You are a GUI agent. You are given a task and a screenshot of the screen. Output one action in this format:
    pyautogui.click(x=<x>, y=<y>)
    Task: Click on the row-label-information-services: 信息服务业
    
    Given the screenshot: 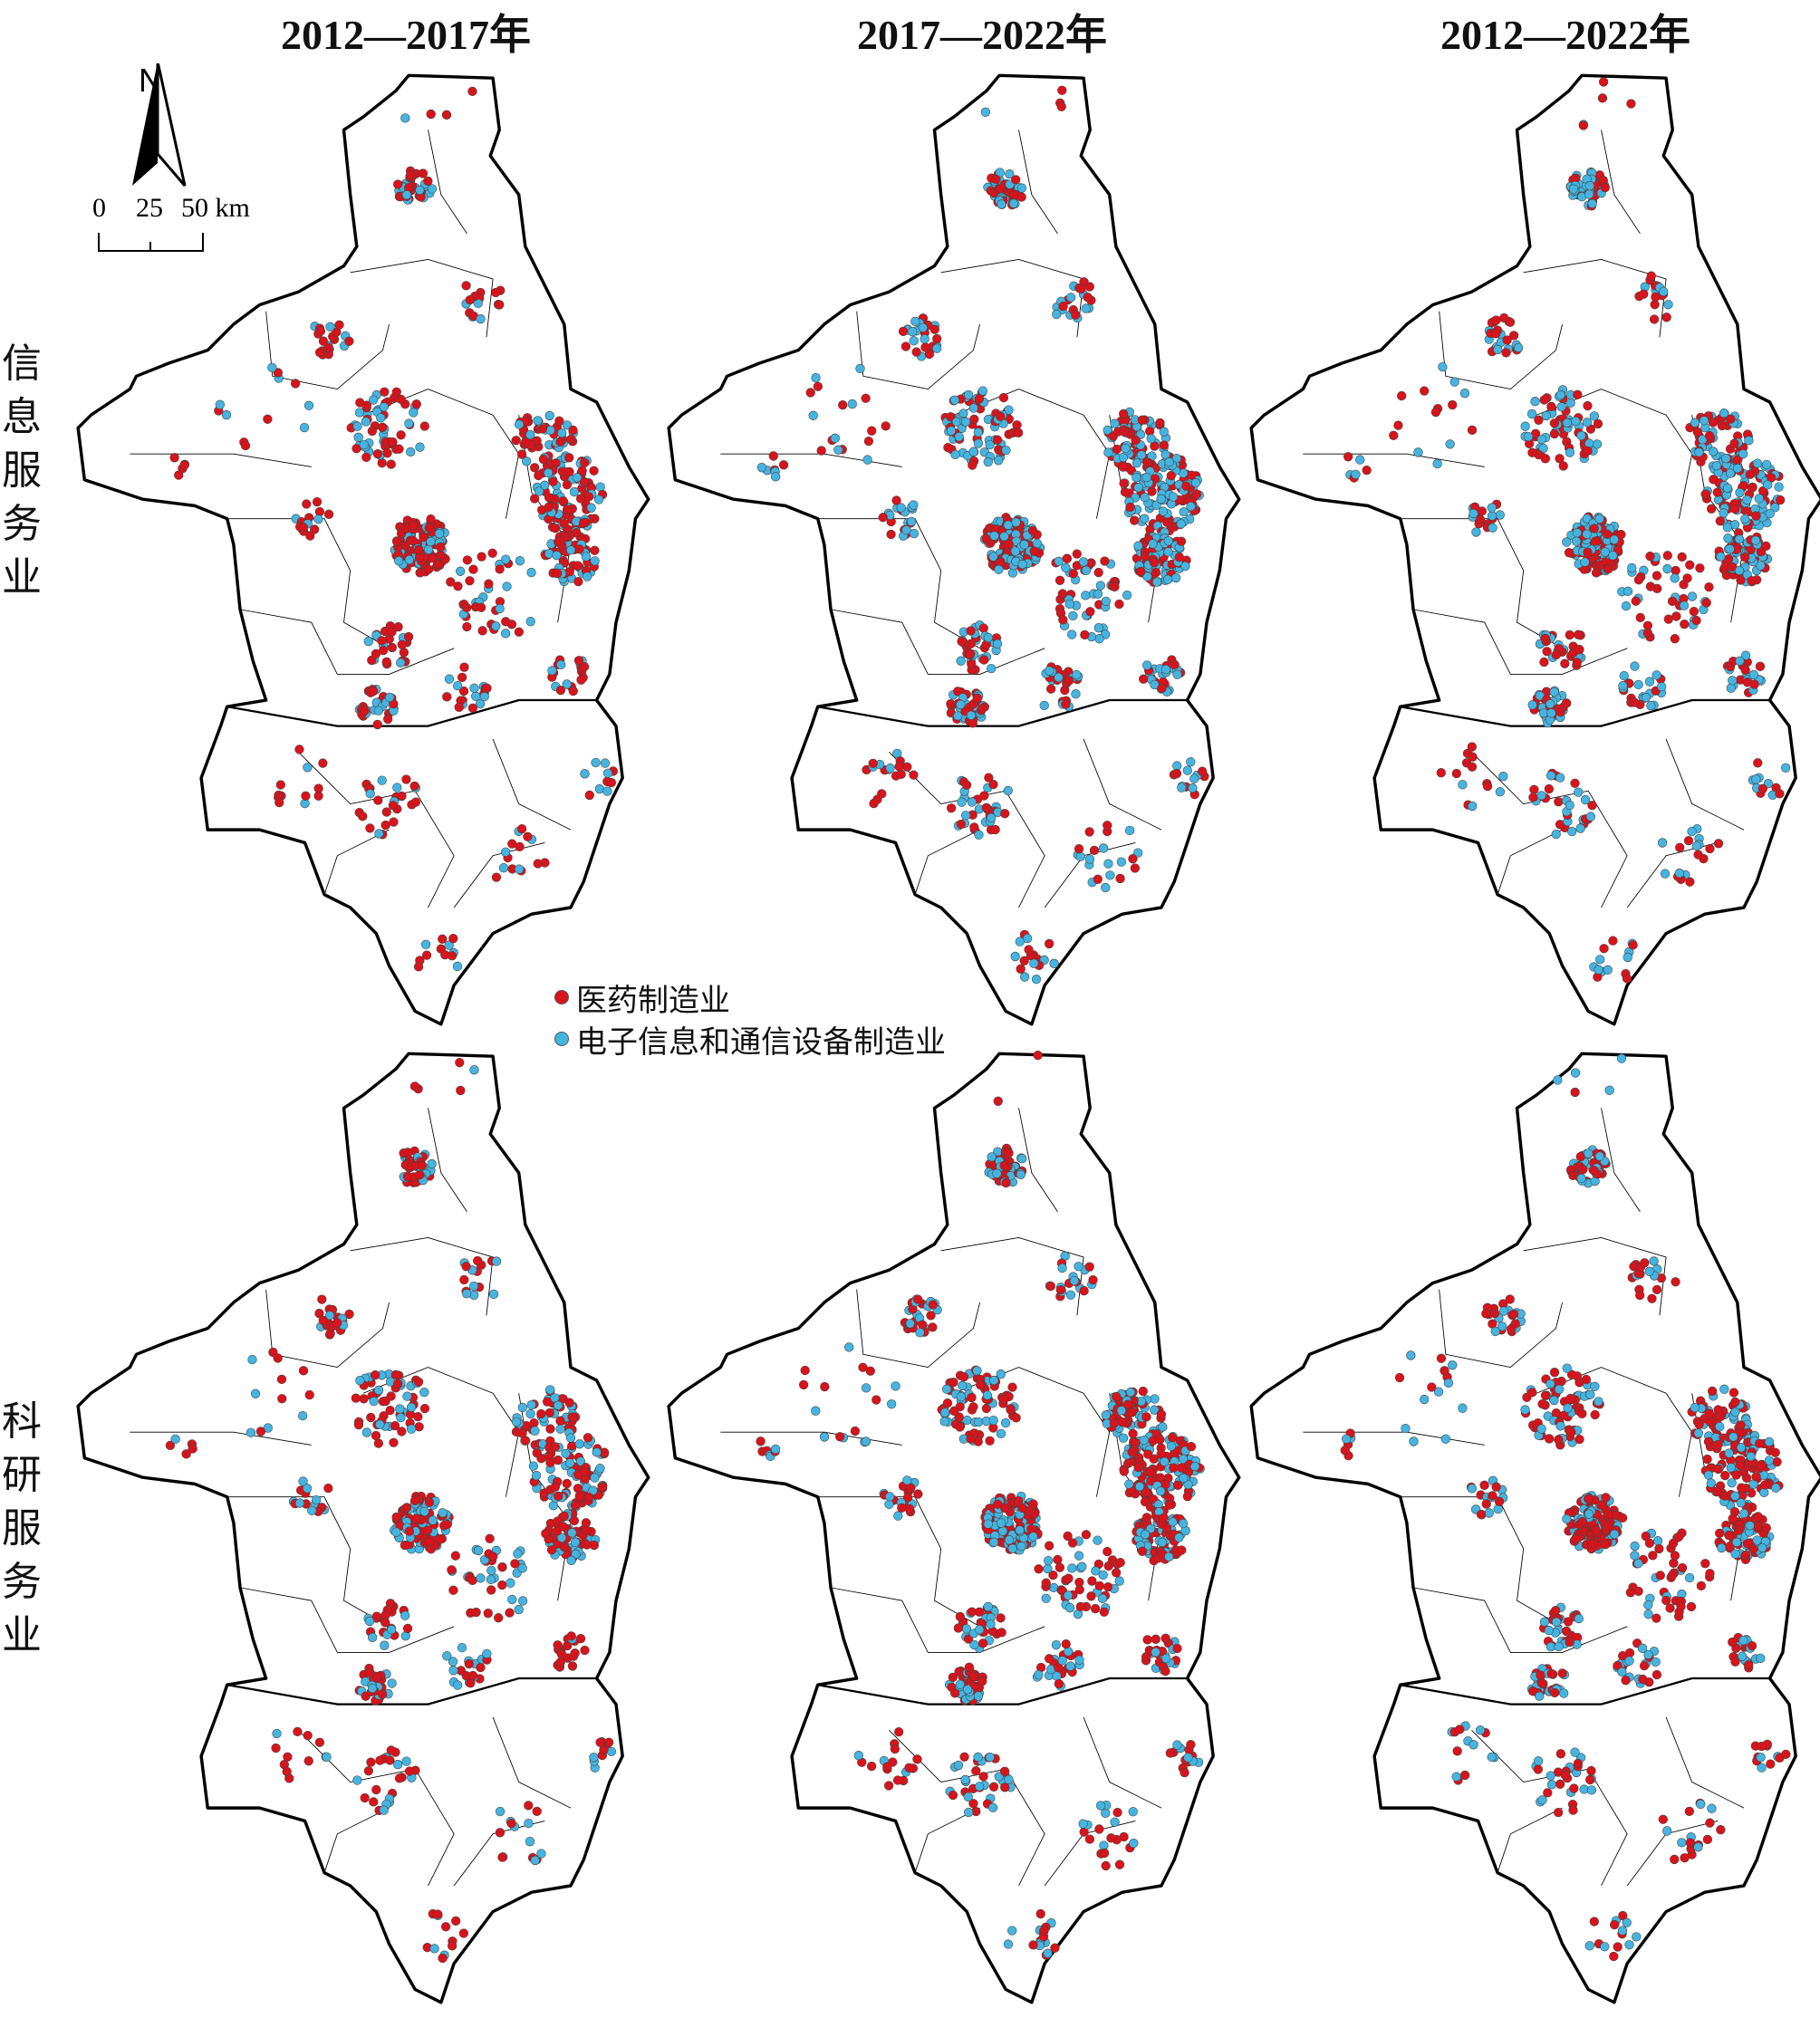 What is the action you would take?
    pyautogui.click(x=22, y=471)
    